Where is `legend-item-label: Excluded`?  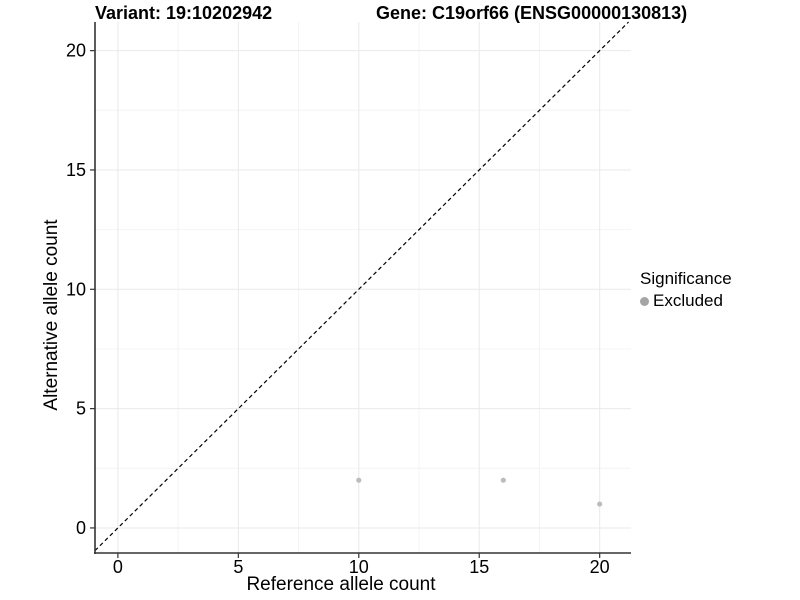
legend-item-label: Excluded is located at coordinates (688, 300).